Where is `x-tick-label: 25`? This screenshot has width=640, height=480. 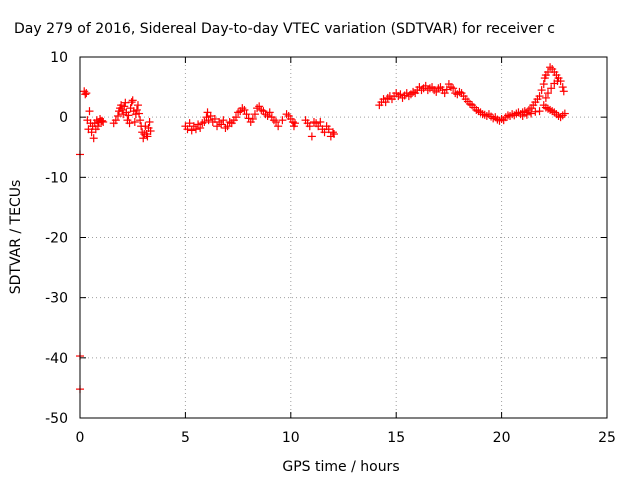
x-tick-label: 25 is located at coordinates (607, 438).